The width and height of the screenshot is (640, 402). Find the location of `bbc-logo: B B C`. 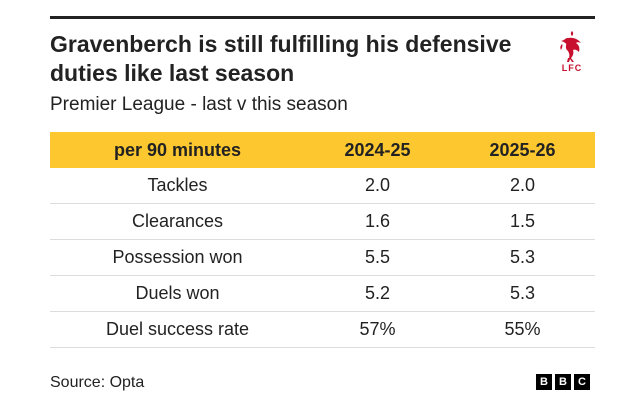

bbc-logo: B B C is located at coordinates (563, 382).